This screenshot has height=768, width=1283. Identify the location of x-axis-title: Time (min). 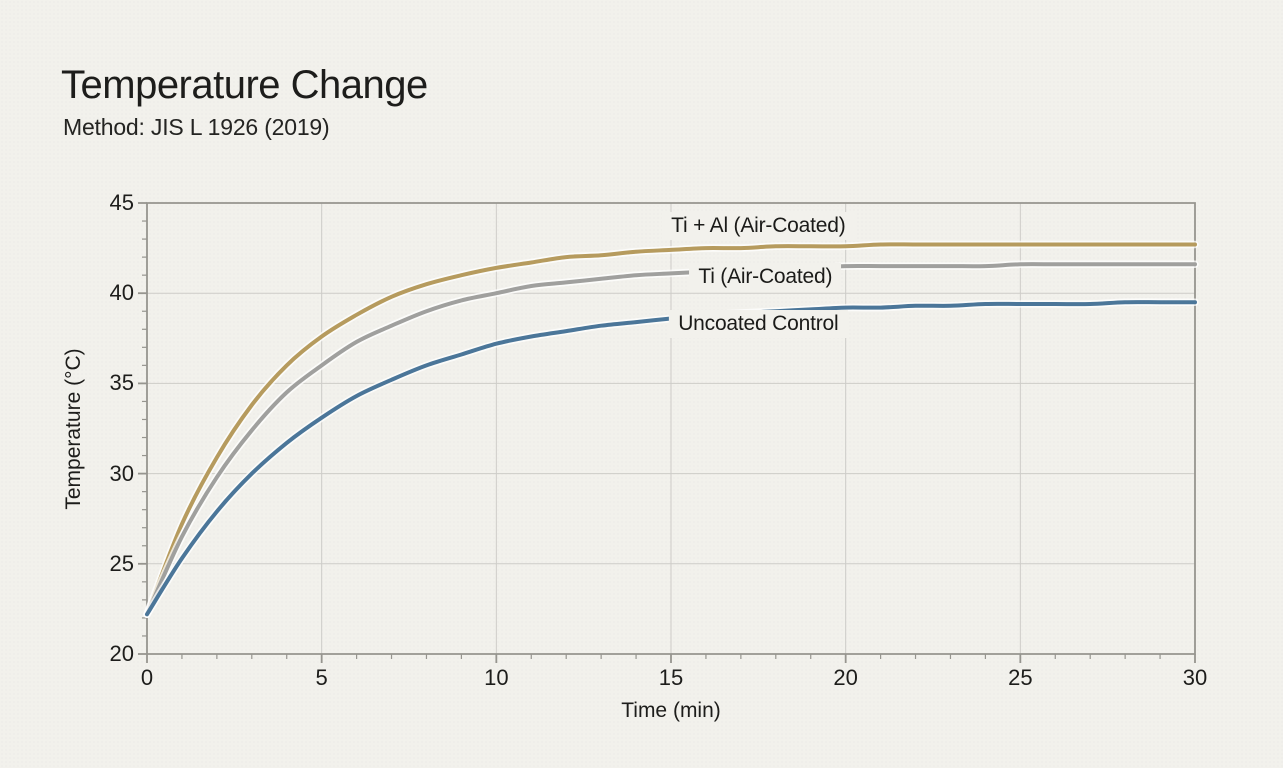
(671, 710).